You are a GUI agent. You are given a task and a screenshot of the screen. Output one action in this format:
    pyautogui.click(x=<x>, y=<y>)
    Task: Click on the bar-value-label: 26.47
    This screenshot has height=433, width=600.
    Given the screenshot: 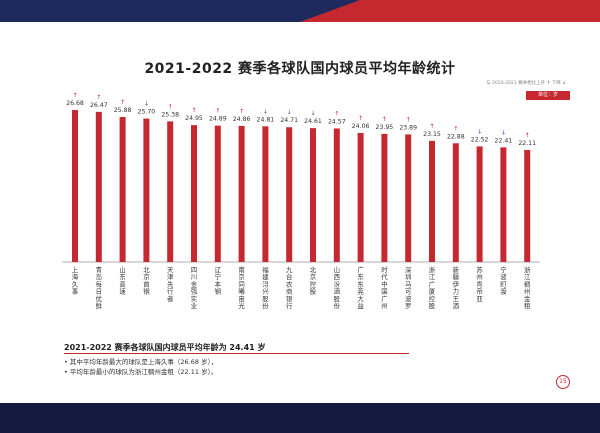 What is the action you would take?
    pyautogui.click(x=99, y=105)
    